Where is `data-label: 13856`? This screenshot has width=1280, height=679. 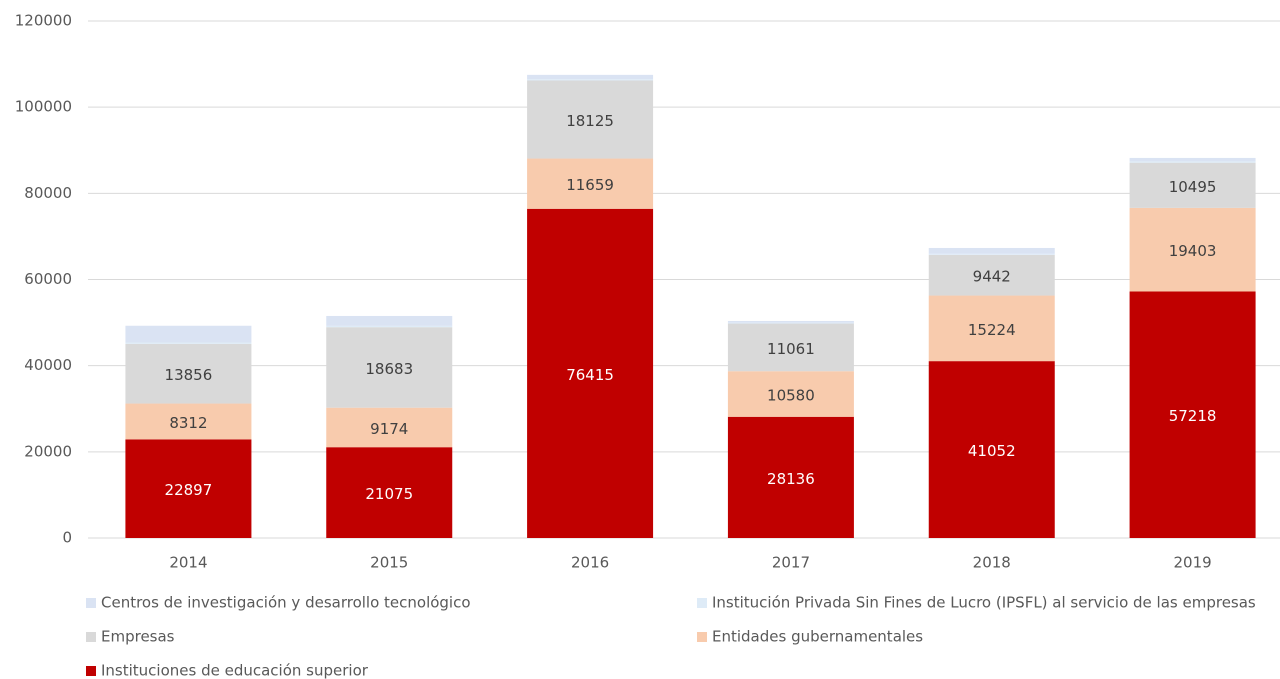
data-label: 13856 is located at coordinates (189, 375).